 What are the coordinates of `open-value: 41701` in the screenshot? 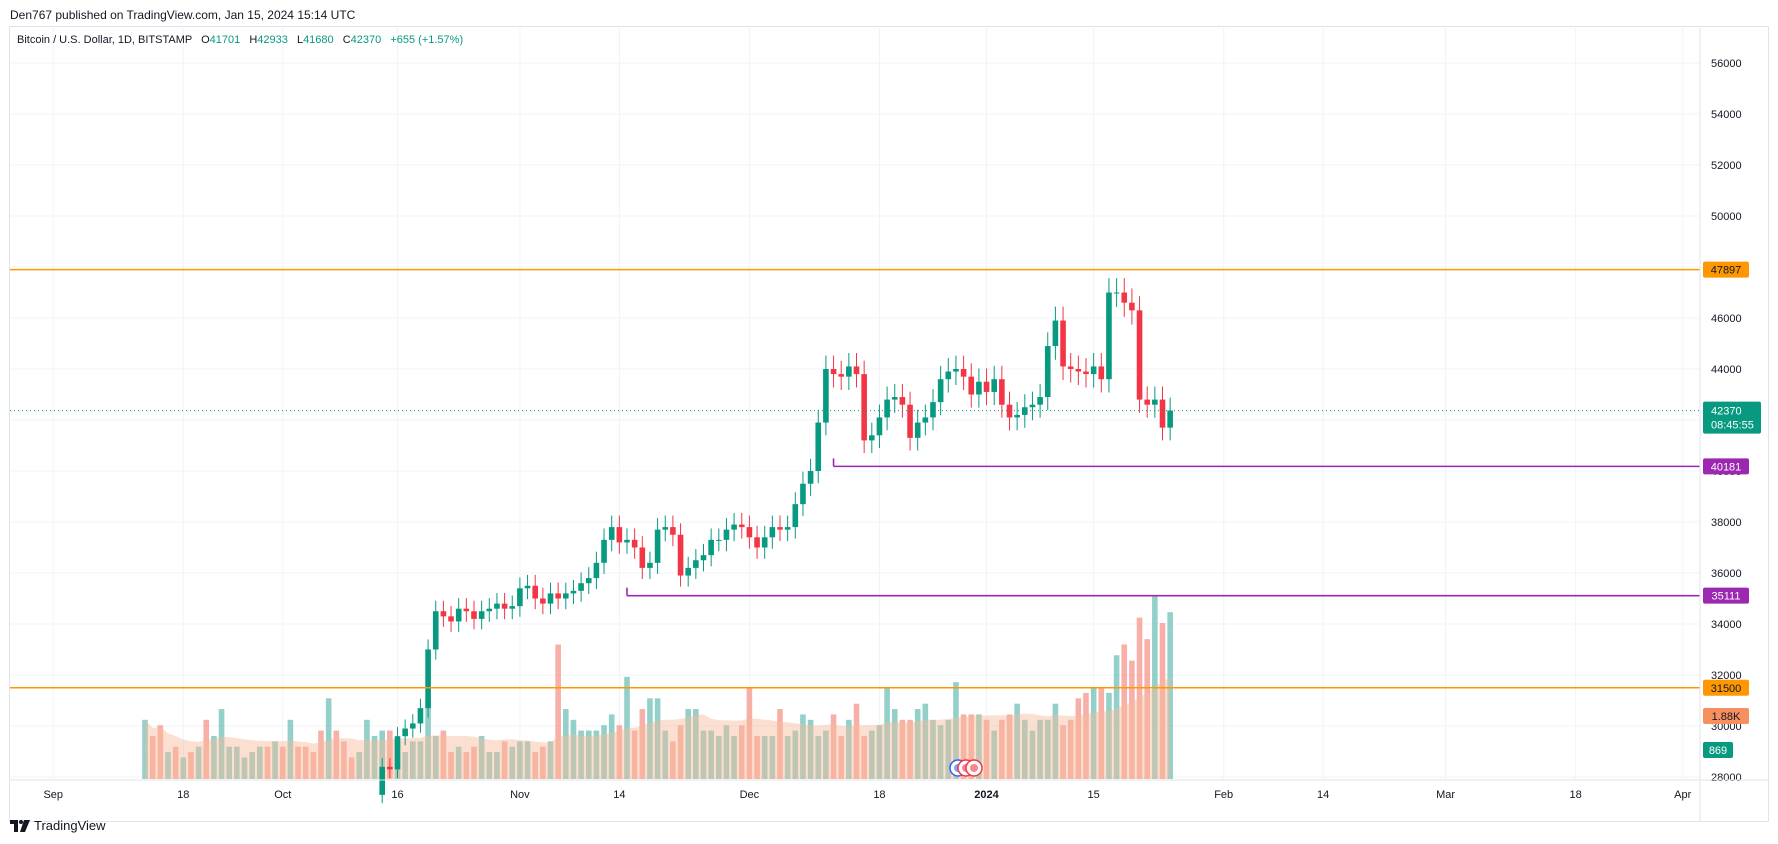 It's located at (225, 40).